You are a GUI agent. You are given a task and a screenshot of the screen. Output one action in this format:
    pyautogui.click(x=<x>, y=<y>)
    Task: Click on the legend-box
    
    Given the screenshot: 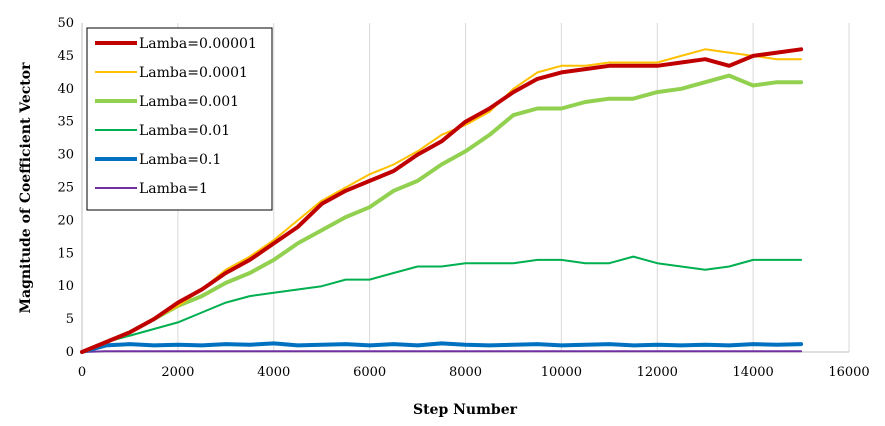 What is the action you would take?
    pyautogui.click(x=179, y=119)
    